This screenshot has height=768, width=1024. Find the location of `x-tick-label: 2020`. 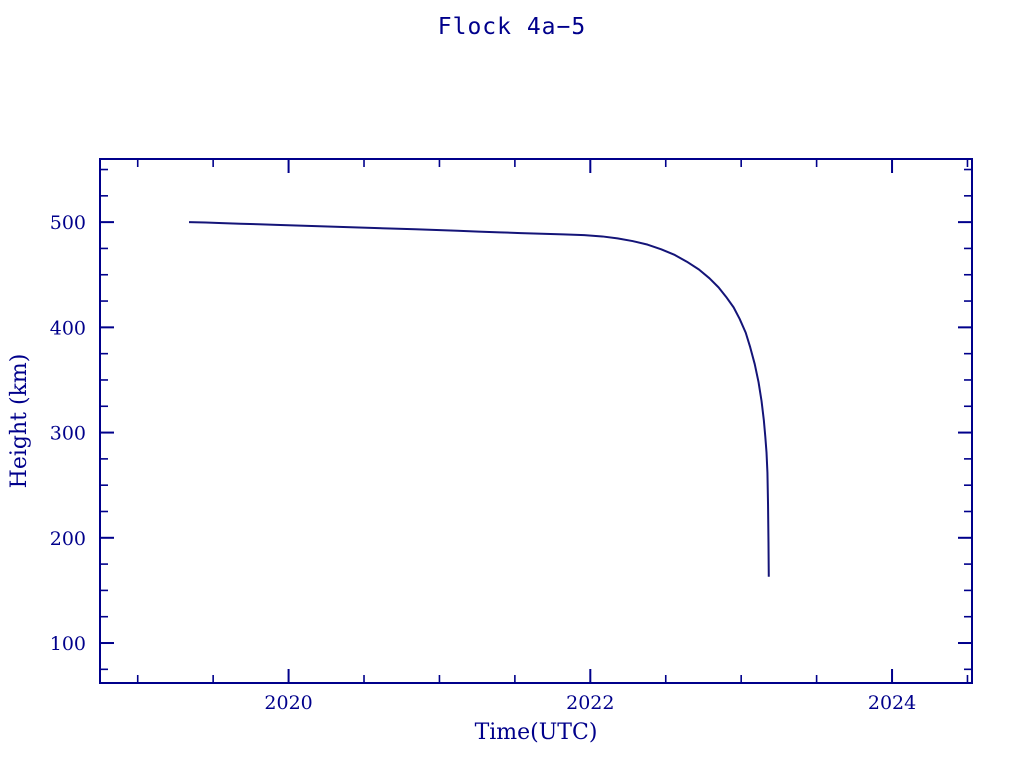

x-tick-label: 2020 is located at coordinates (288, 703).